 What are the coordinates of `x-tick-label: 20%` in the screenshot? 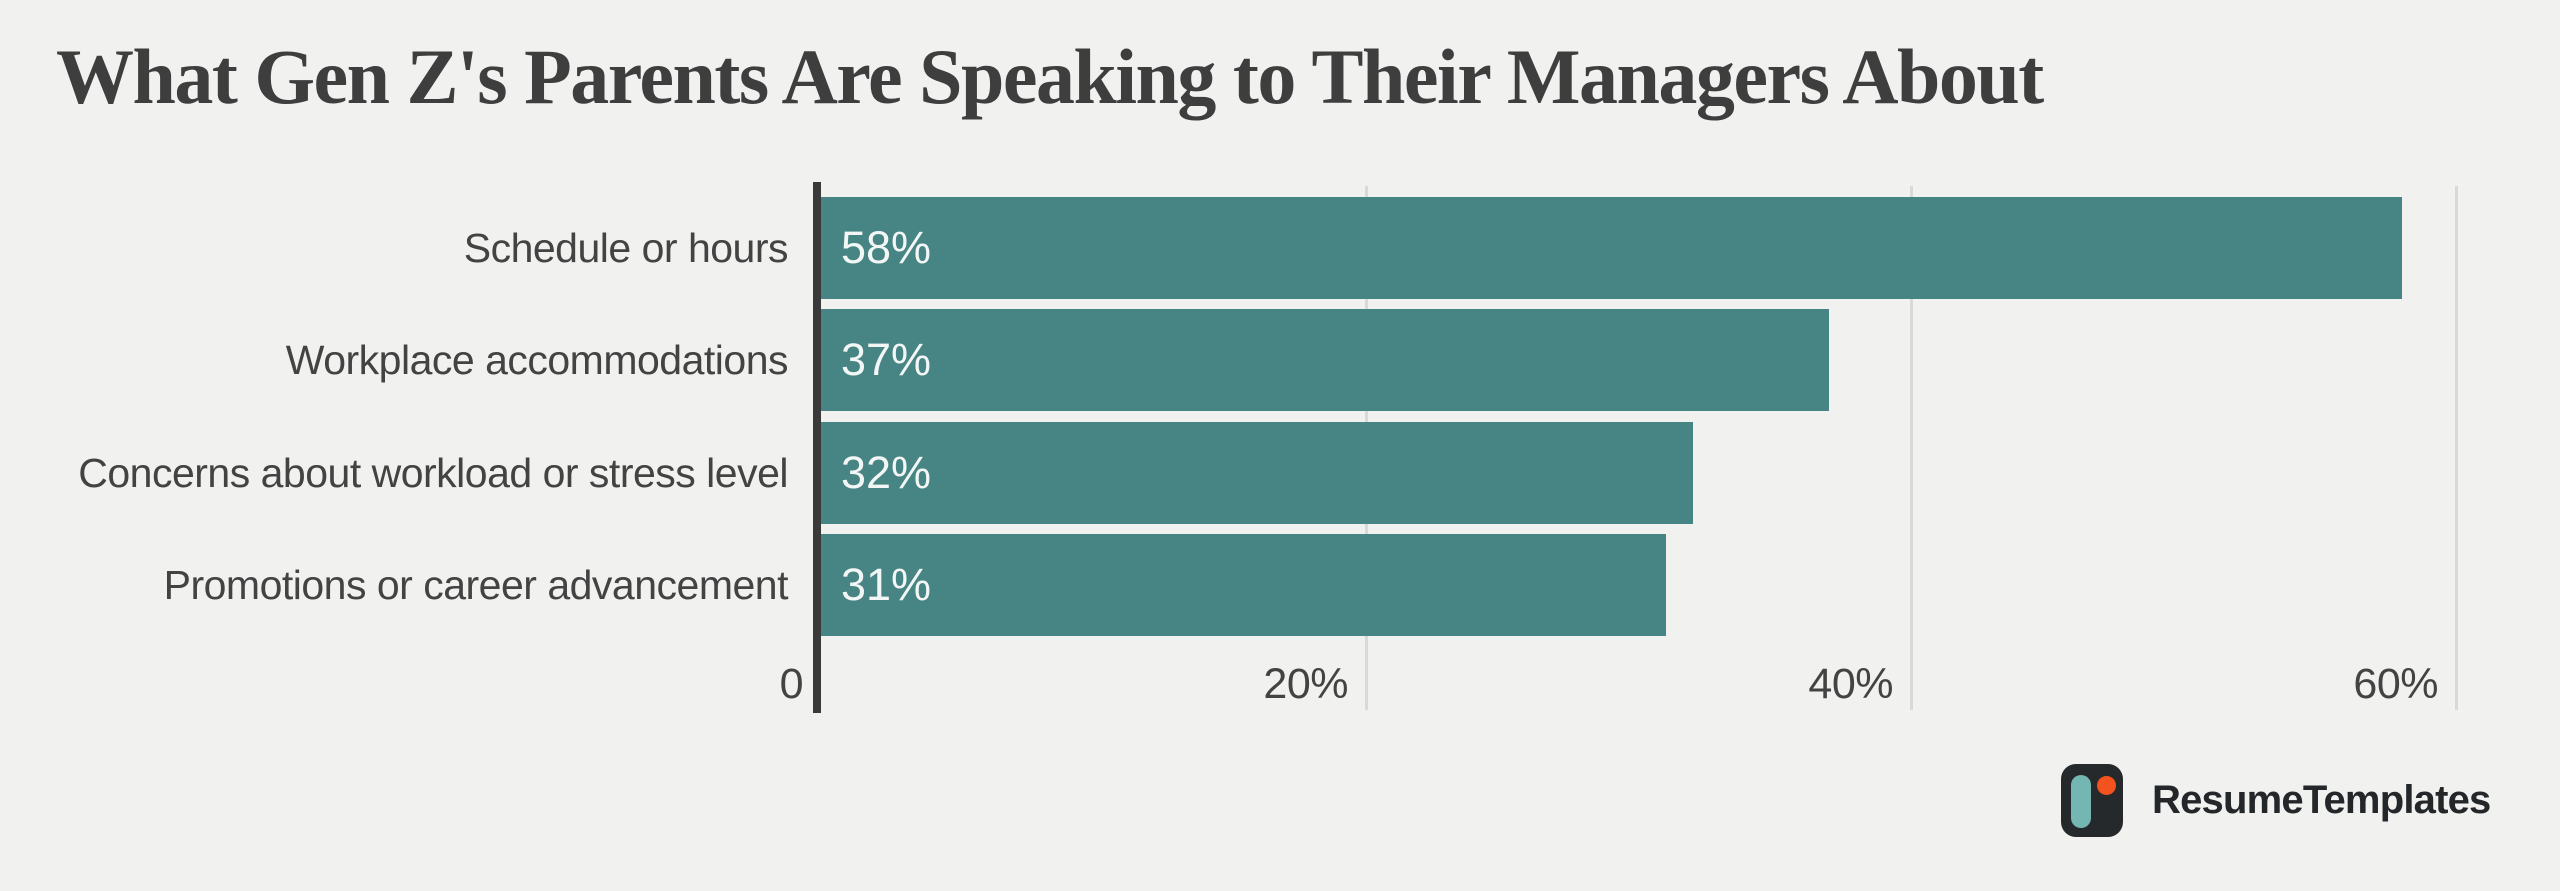 It's located at (1305, 684).